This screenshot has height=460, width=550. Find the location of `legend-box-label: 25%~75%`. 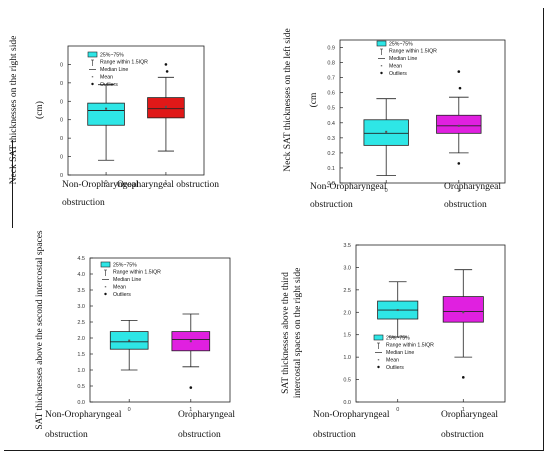

legend-box-label: 25%~75% is located at coordinates (112, 56).